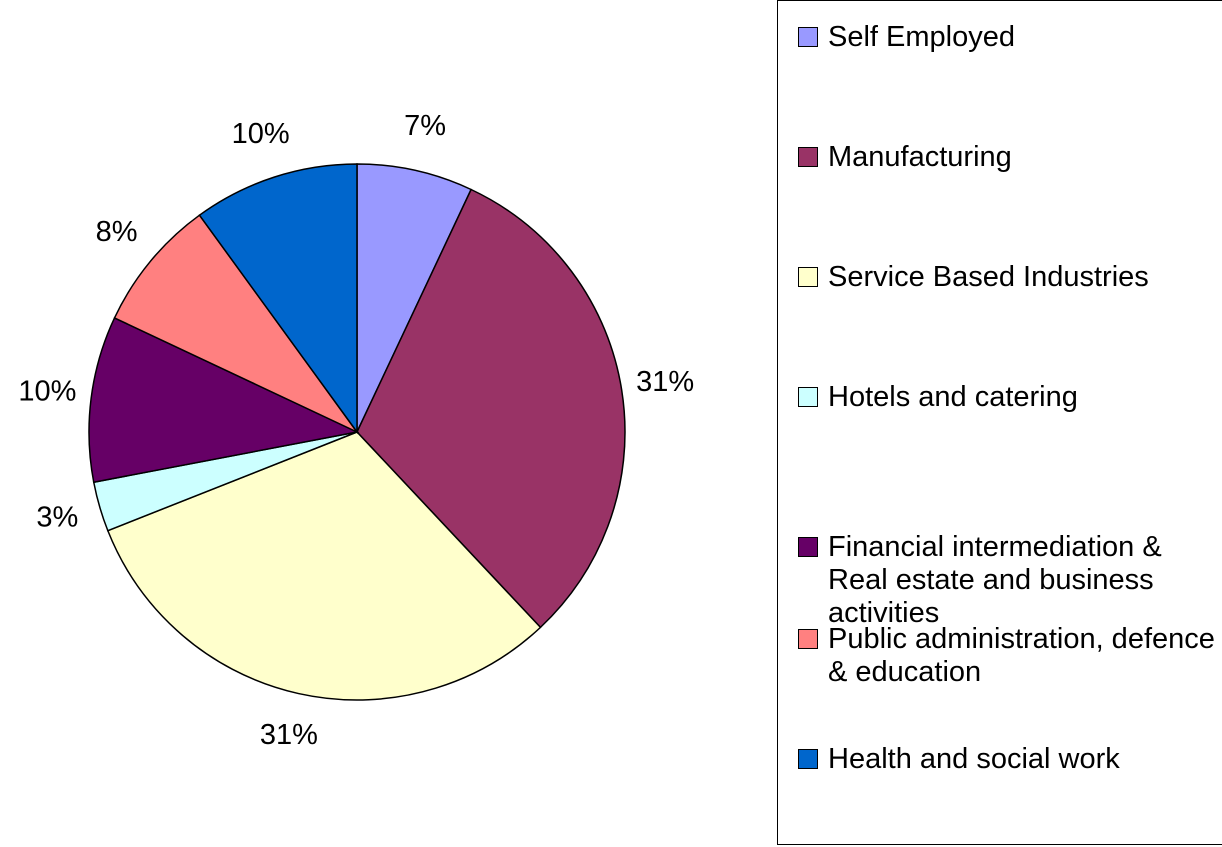 The image size is (1222, 847). What do you see at coordinates (425, 126) in the screenshot?
I see `data-label: 7%` at bounding box center [425, 126].